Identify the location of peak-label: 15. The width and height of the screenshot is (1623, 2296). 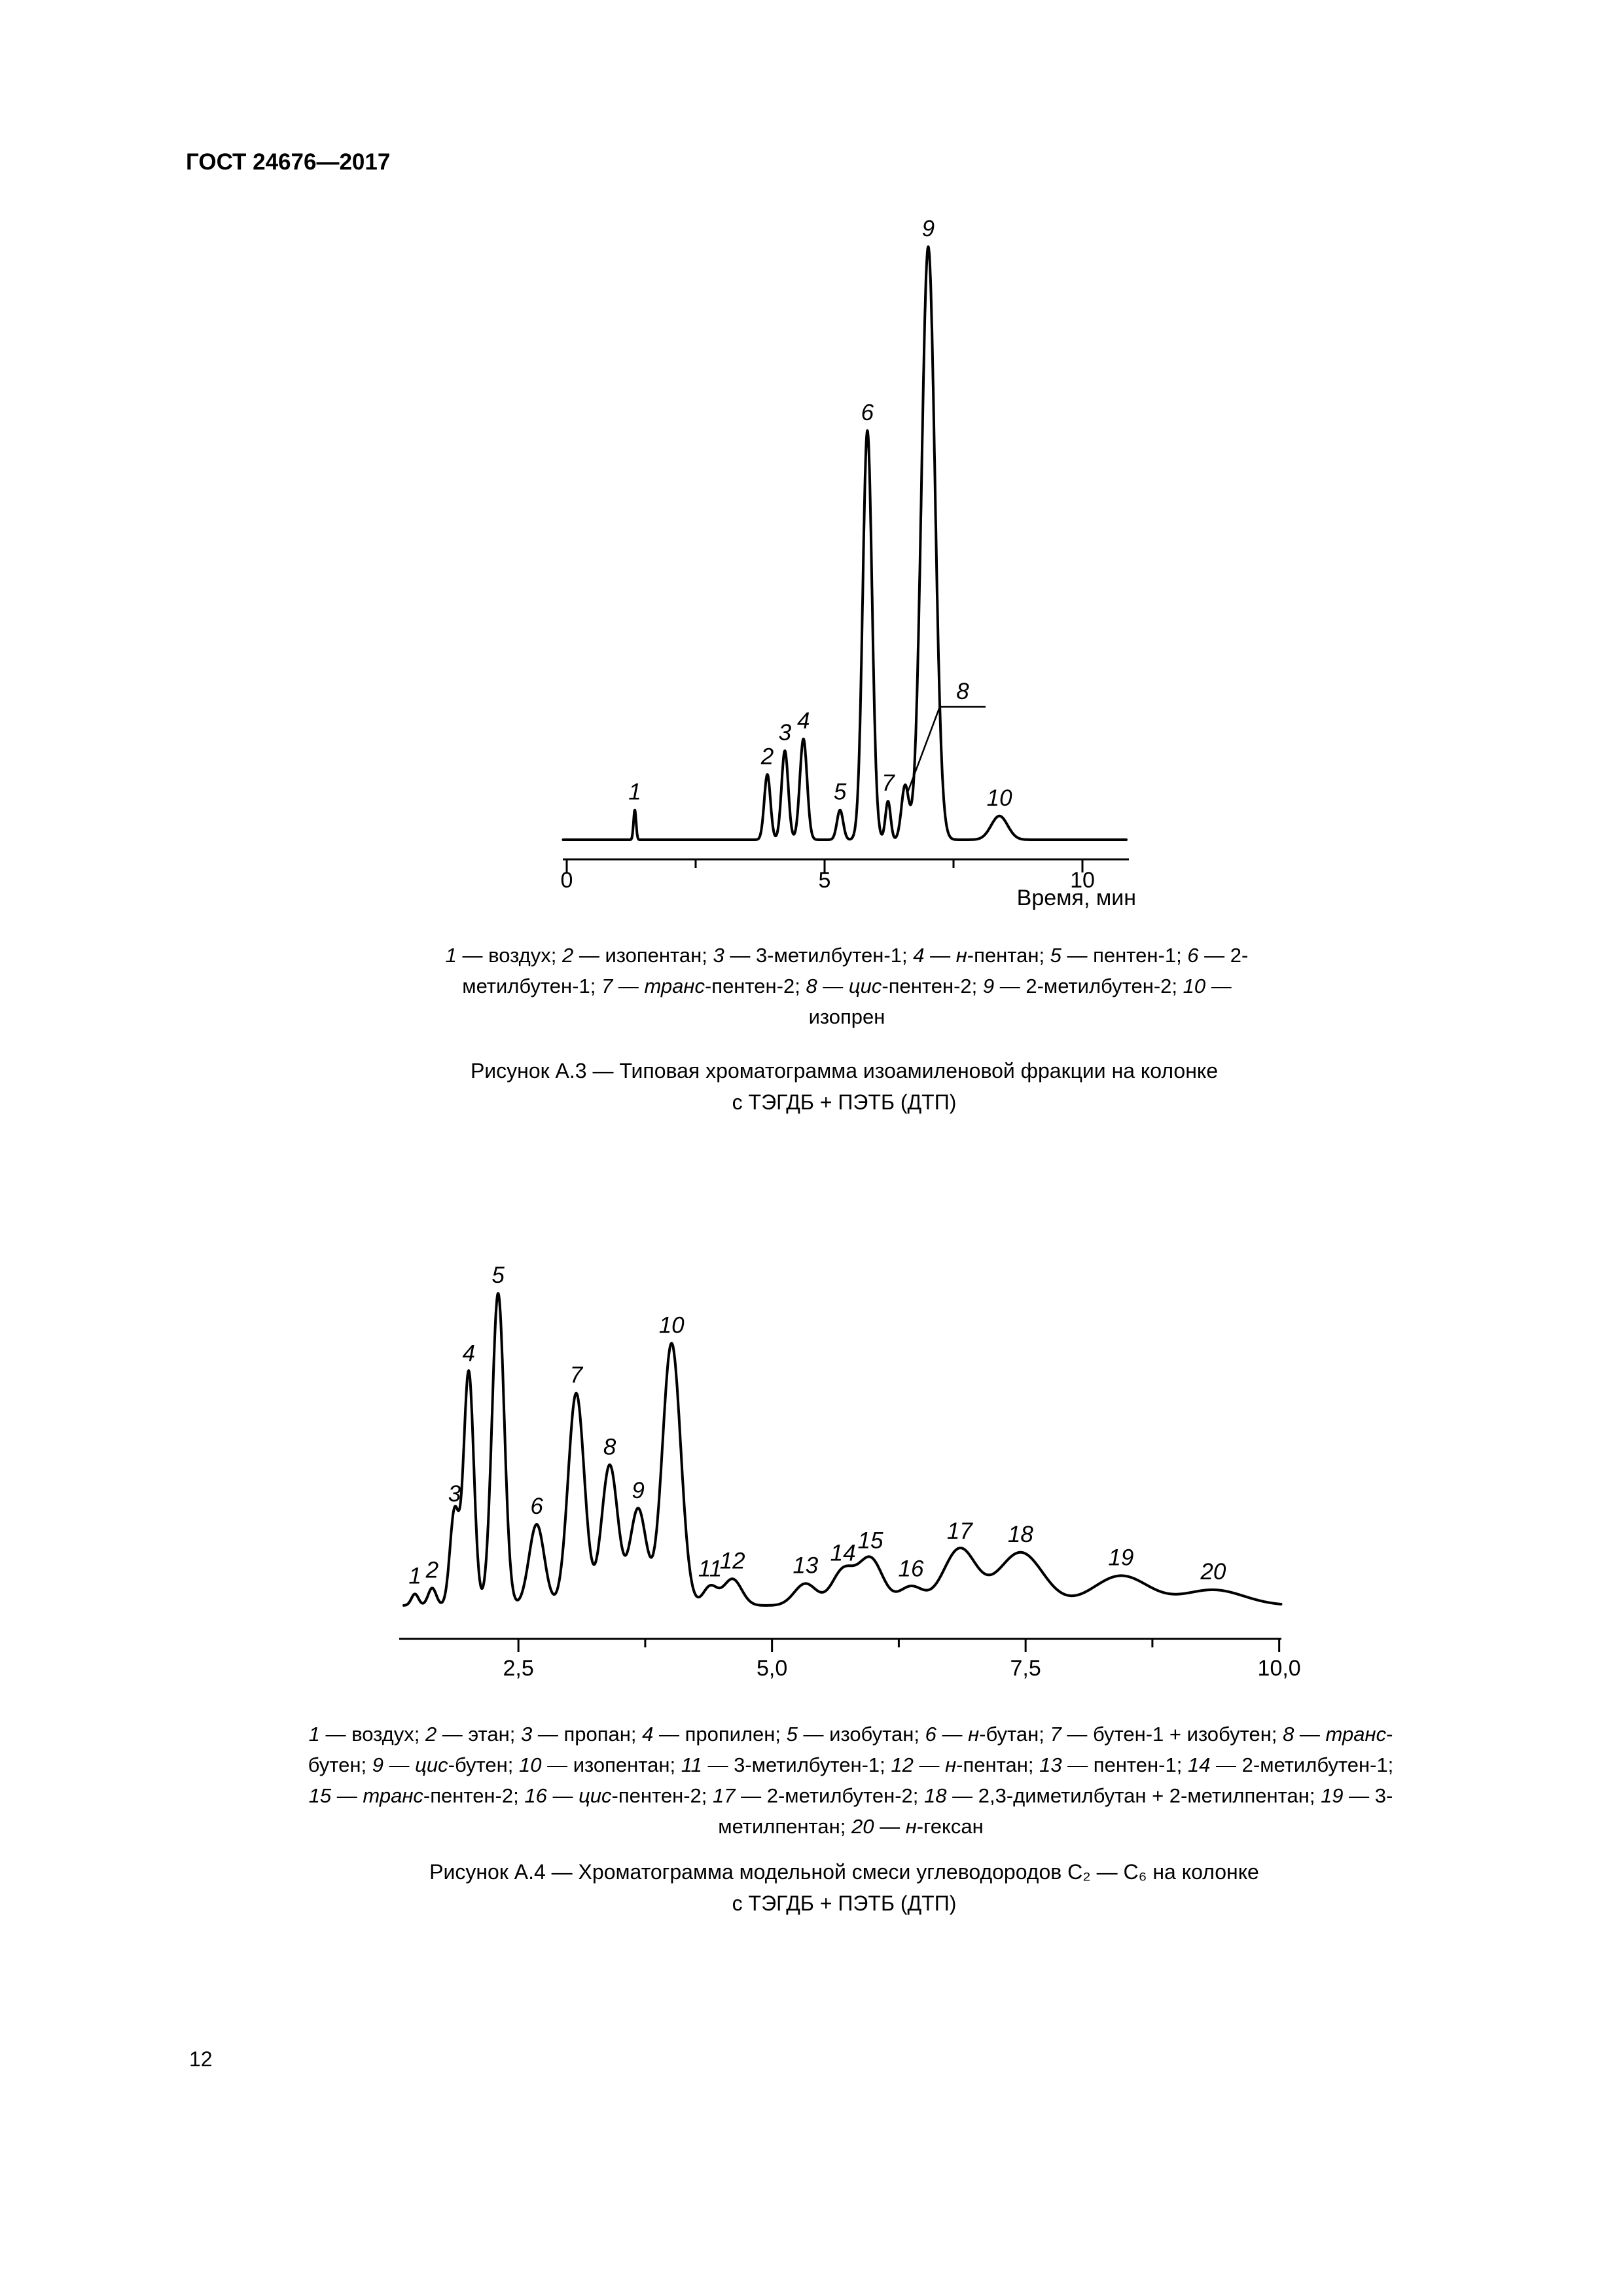
(871, 1540).